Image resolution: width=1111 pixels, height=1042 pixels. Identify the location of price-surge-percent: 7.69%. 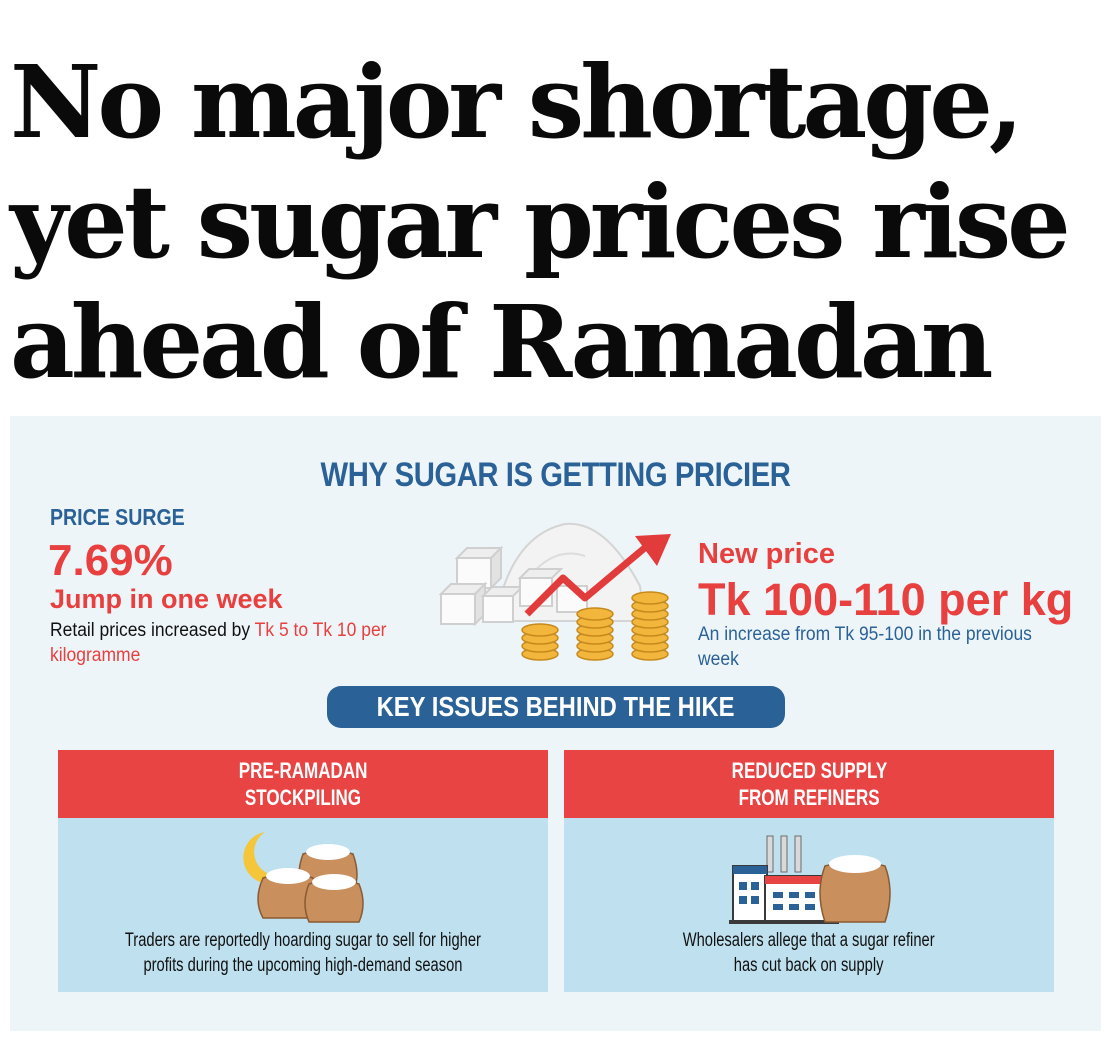
(110, 560).